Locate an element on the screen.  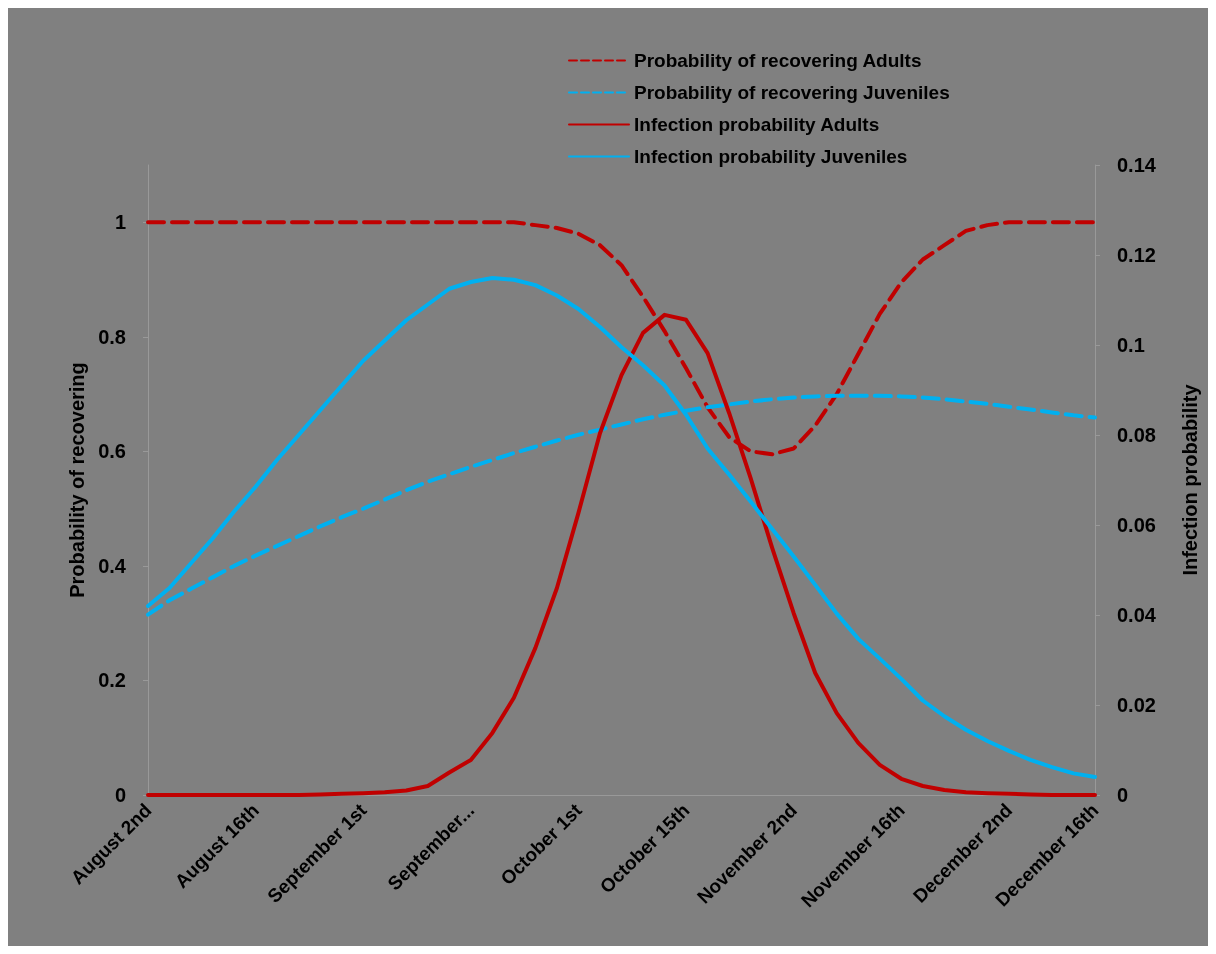
y-tick-label: 0.6 is located at coordinates (112, 451).